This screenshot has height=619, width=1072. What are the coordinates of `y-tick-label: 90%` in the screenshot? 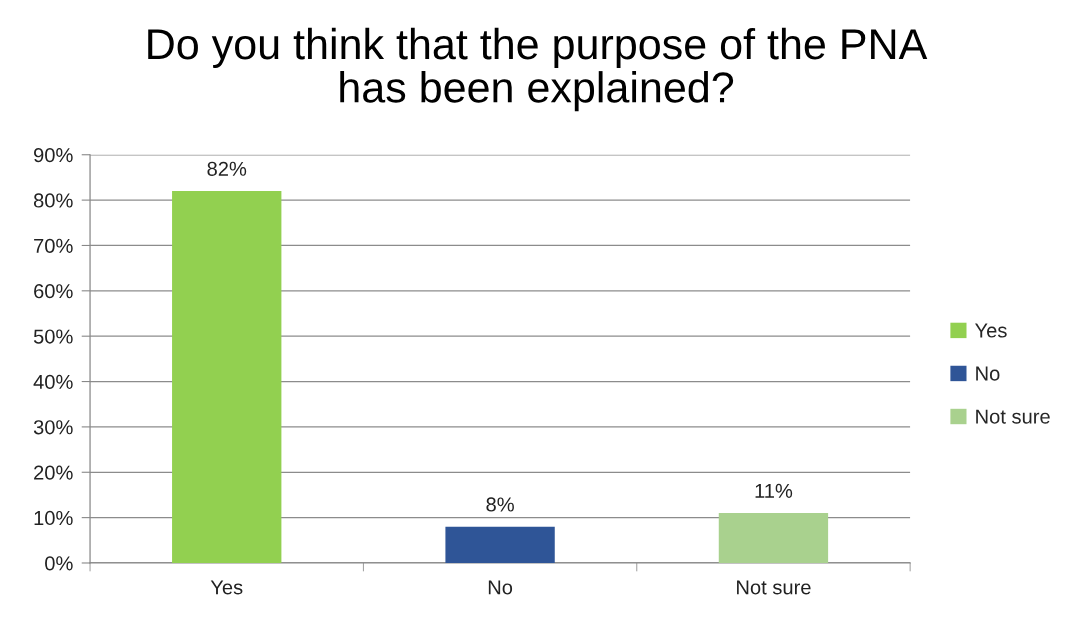 It's located at (53, 155).